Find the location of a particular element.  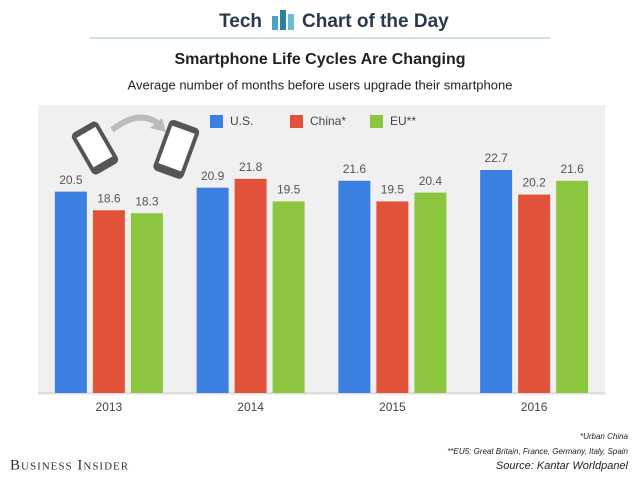

value-label: 22.7 is located at coordinates (496, 158).